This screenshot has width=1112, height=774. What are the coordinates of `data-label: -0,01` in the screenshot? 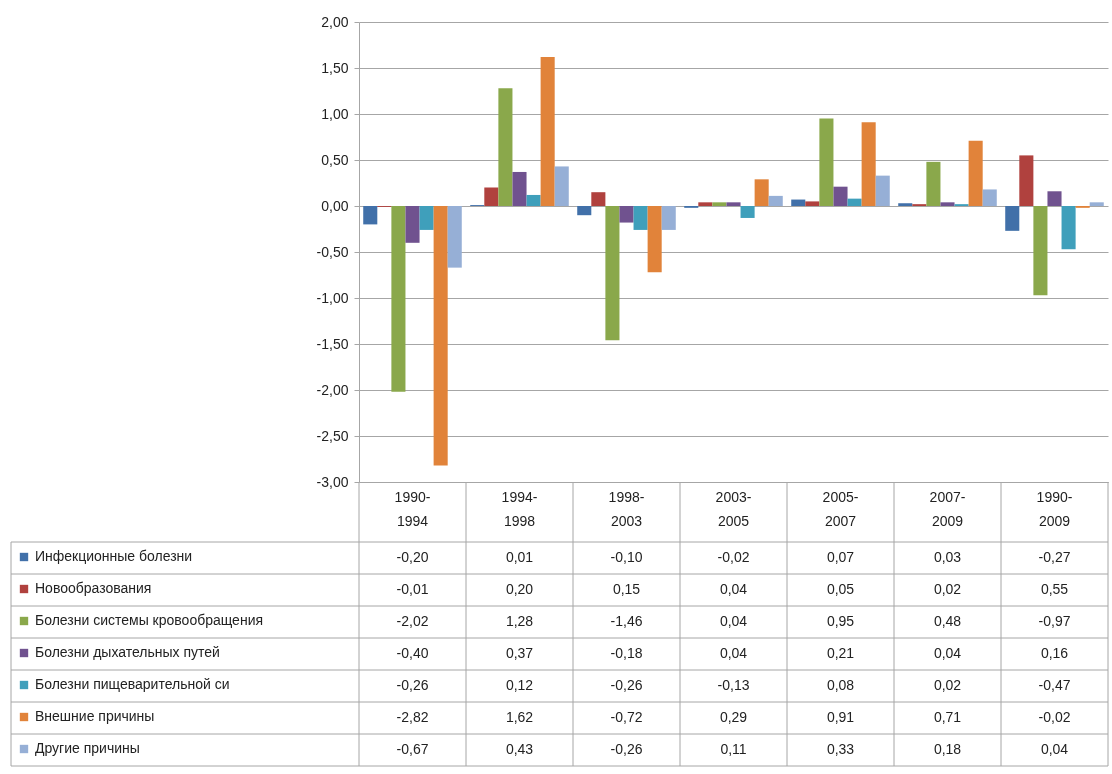 It's located at (412, 589).